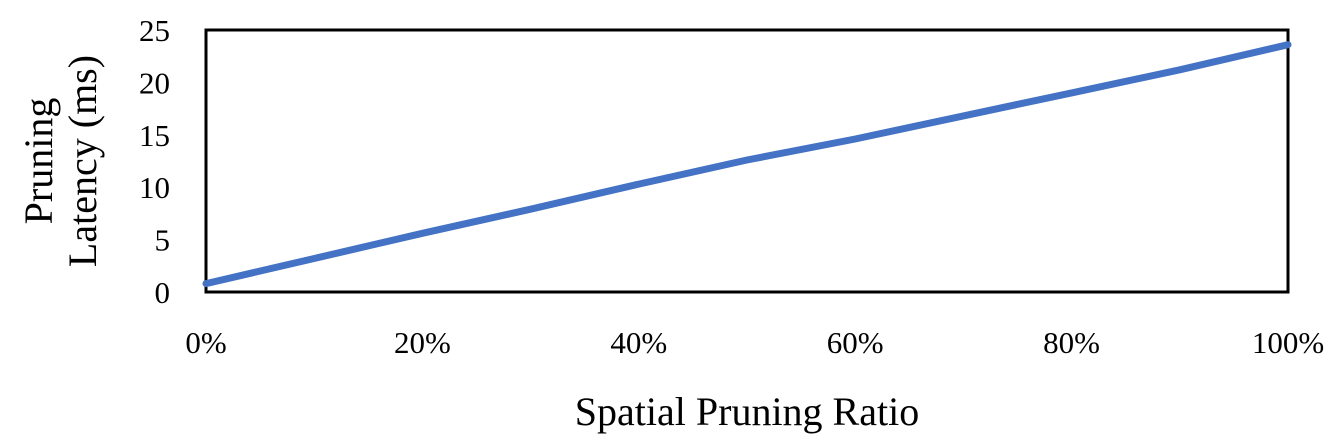 The image size is (1338, 442). I want to click on x-axis-ticks: 0% 20% 40% 60% 80% 100%, so click(754, 342).